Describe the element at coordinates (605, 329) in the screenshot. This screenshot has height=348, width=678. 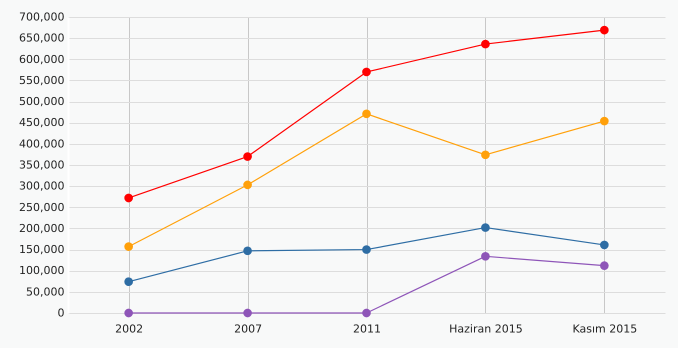
I see `x-tick-label: Kasım 2015` at that location.